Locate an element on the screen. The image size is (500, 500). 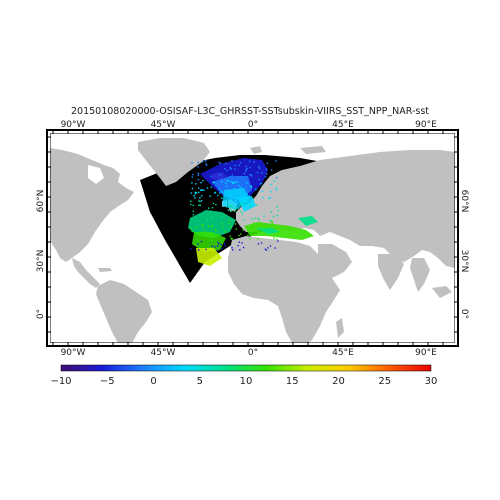
india is located at coordinates (391, 272).